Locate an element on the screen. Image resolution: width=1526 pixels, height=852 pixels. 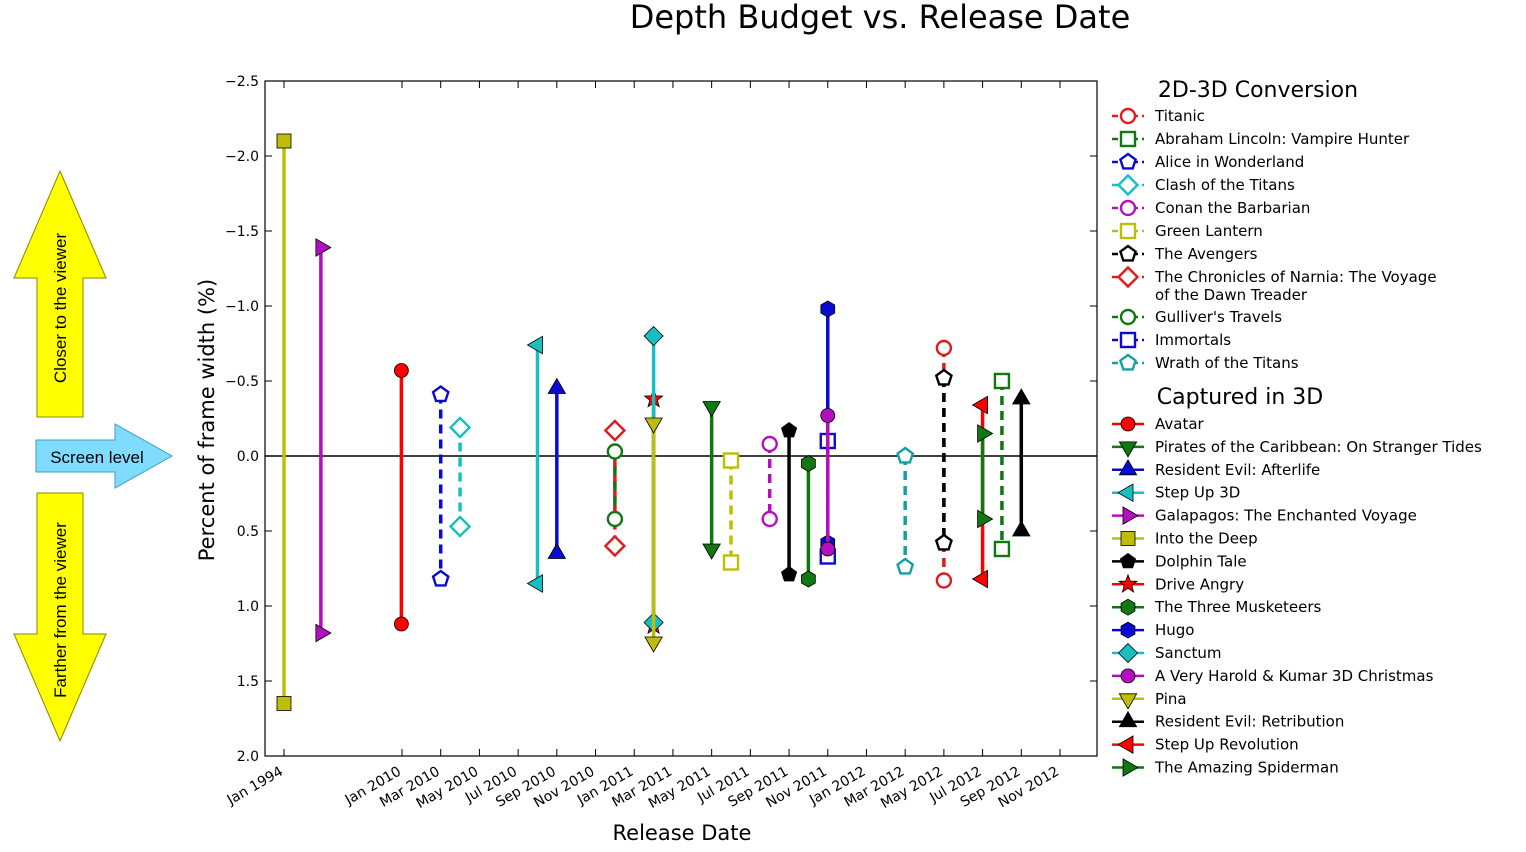
series-step-up-revolution is located at coordinates (979, 492).